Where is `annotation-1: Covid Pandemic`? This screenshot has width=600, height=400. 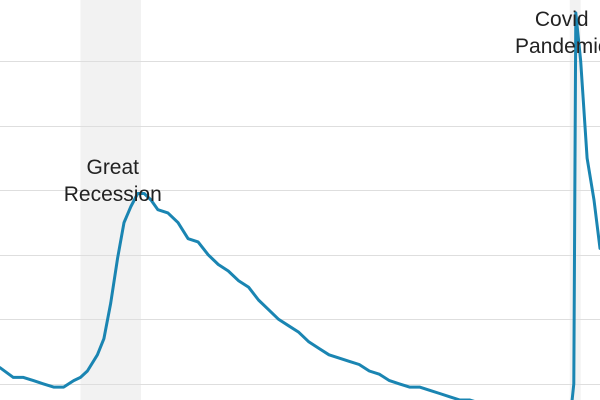 annotation-1: Covid Pandemic is located at coordinates (557, 33).